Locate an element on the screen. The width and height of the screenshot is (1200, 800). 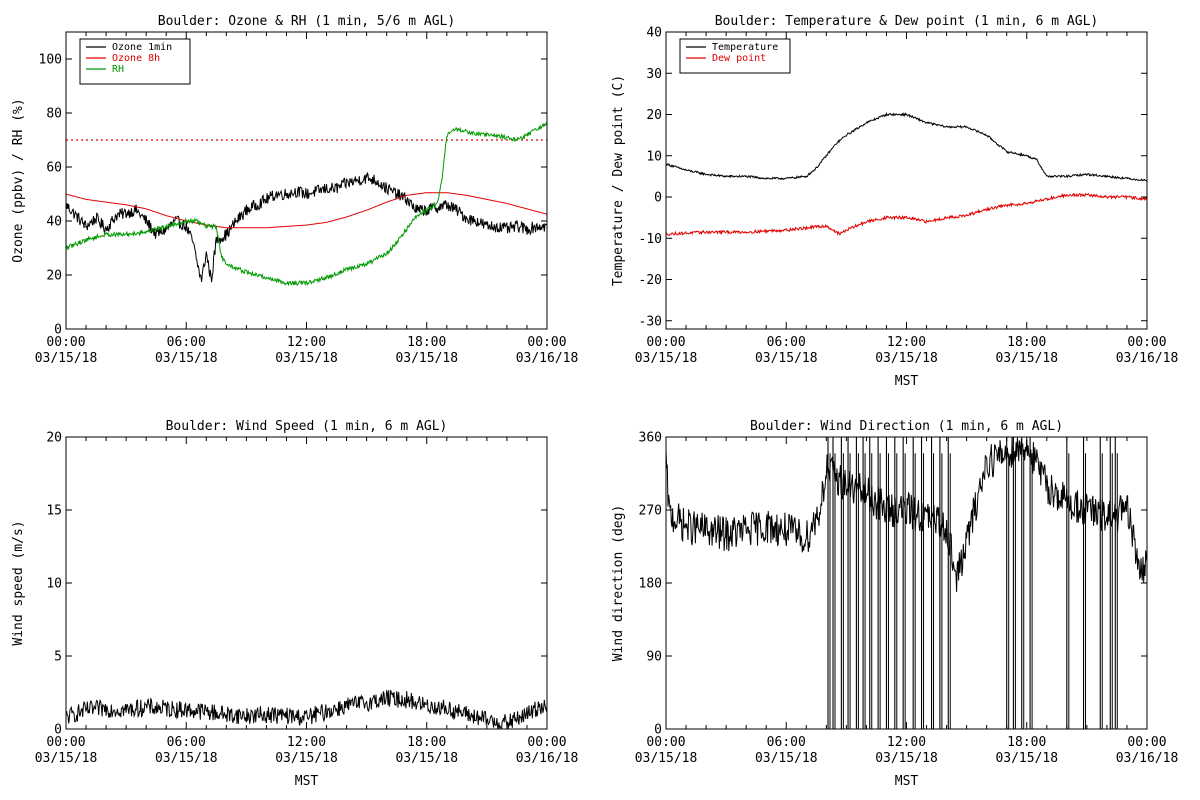
chart-title: Boulder: Wind Speed (1 min, 6 m AGL) is located at coordinates (307, 426).